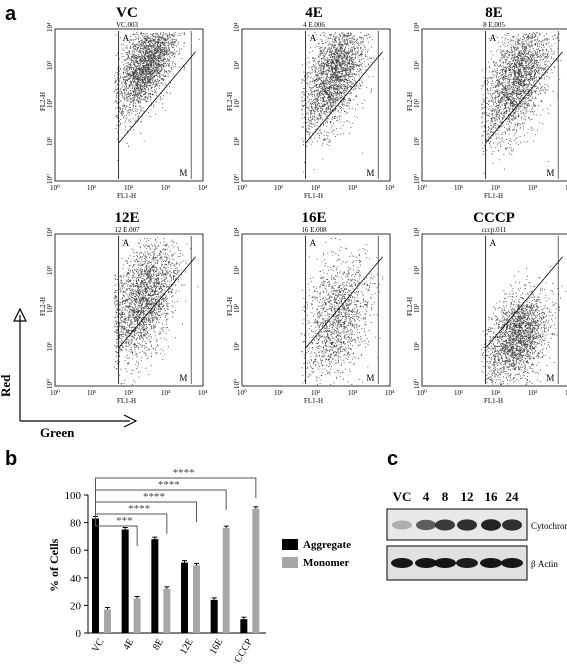  What do you see at coordinates (494, 230) in the screenshot?
I see `dot-plot-sample-name: cccp.011` at bounding box center [494, 230].